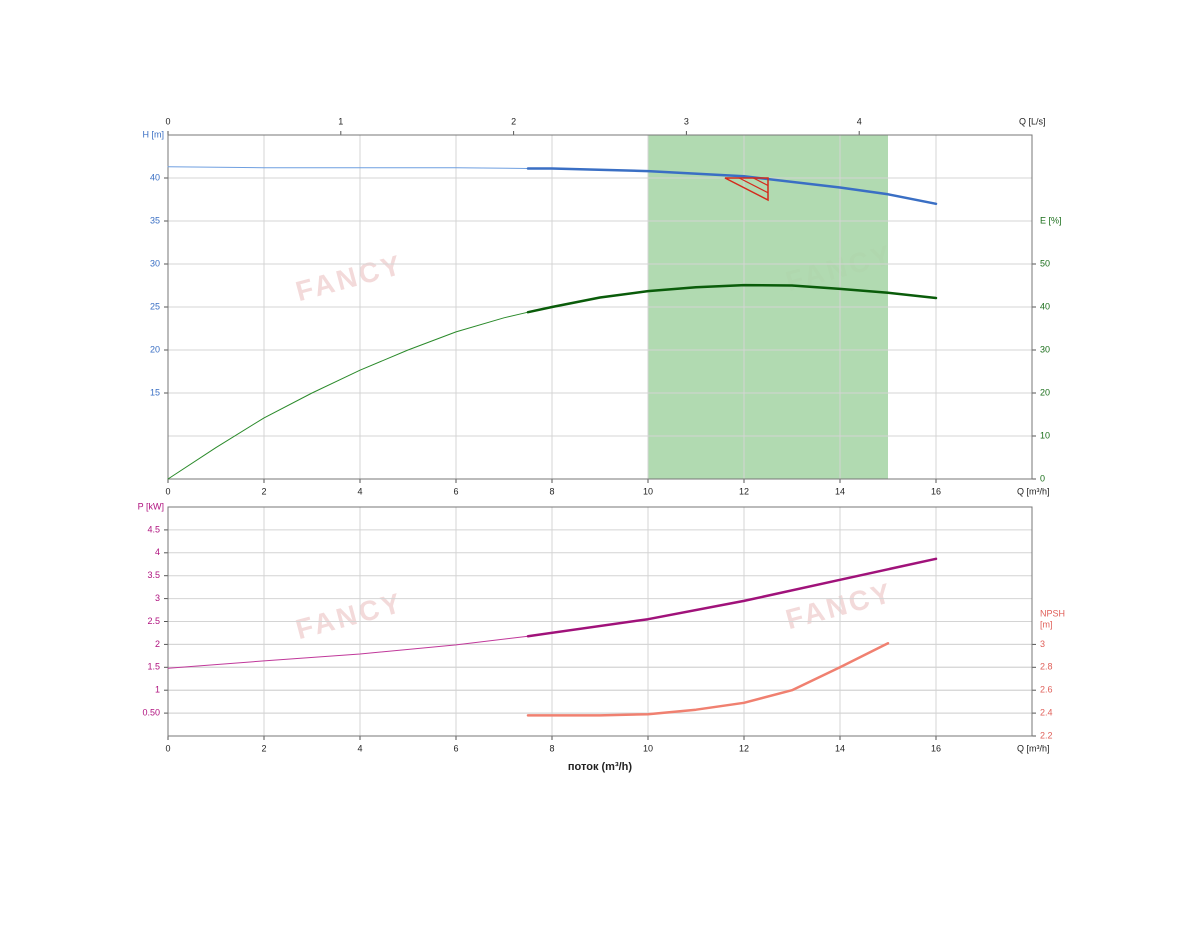  What do you see at coordinates (153, 575) in the screenshot?
I see `y-tick-label: 3.5` at bounding box center [153, 575].